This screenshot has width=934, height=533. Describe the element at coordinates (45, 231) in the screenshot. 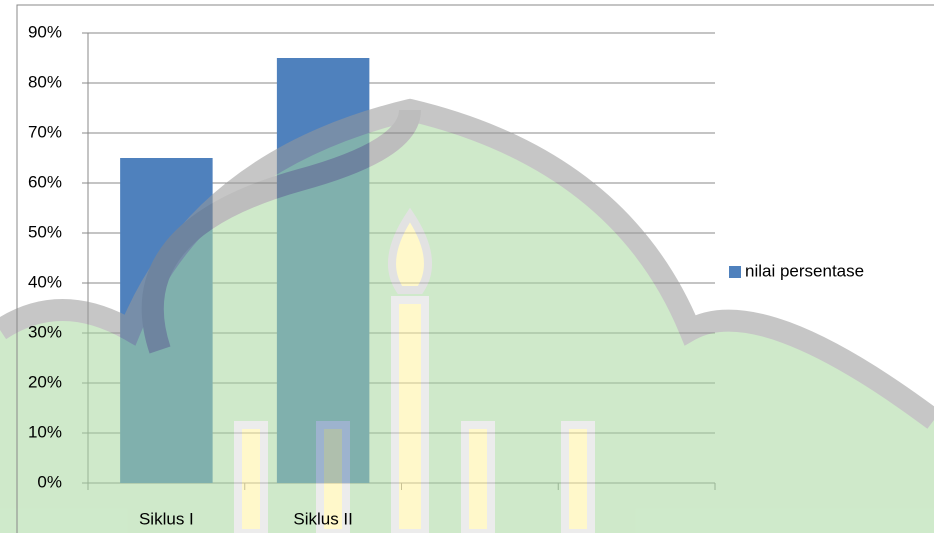

I see `y-tick-label: 50%` at that location.